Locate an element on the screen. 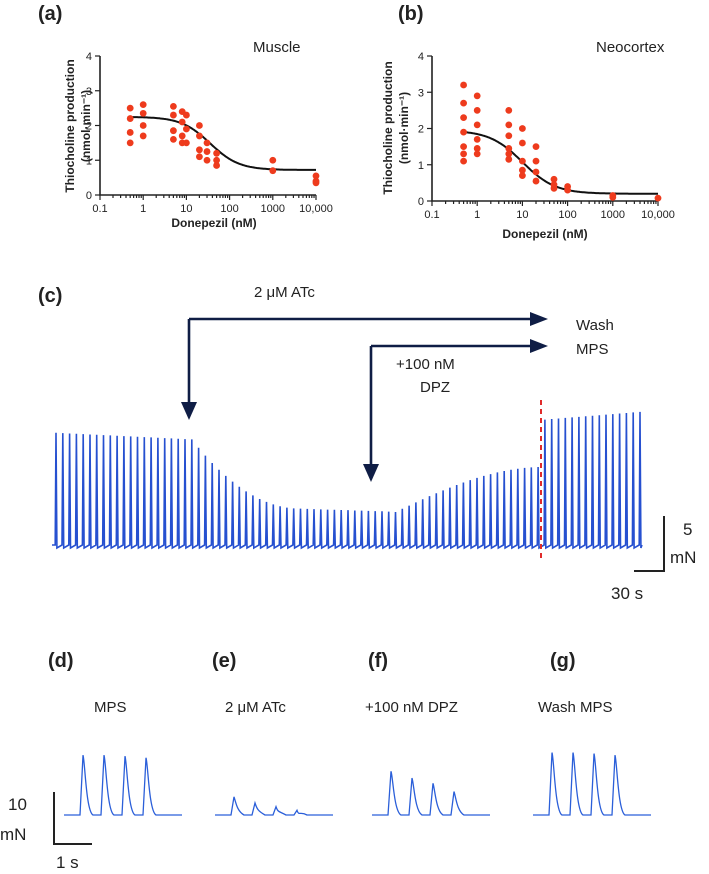 The height and width of the screenshot is (874, 709). chart-b-xtick-label: 0.1 is located at coordinates (431, 215).